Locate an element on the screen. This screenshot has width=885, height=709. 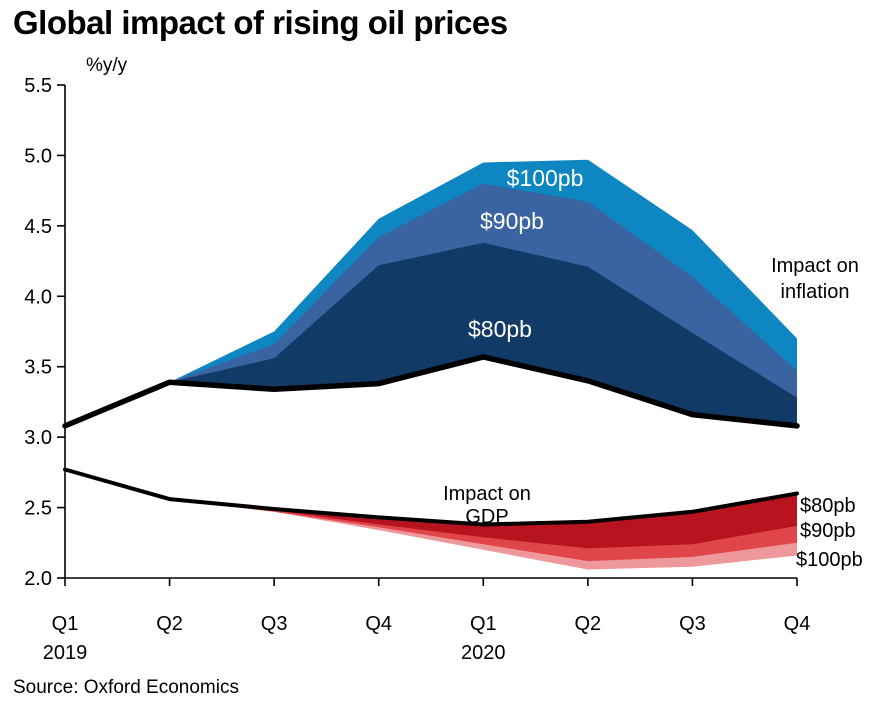
label-impact-on-gdp: Impact on is located at coordinates (487, 494).